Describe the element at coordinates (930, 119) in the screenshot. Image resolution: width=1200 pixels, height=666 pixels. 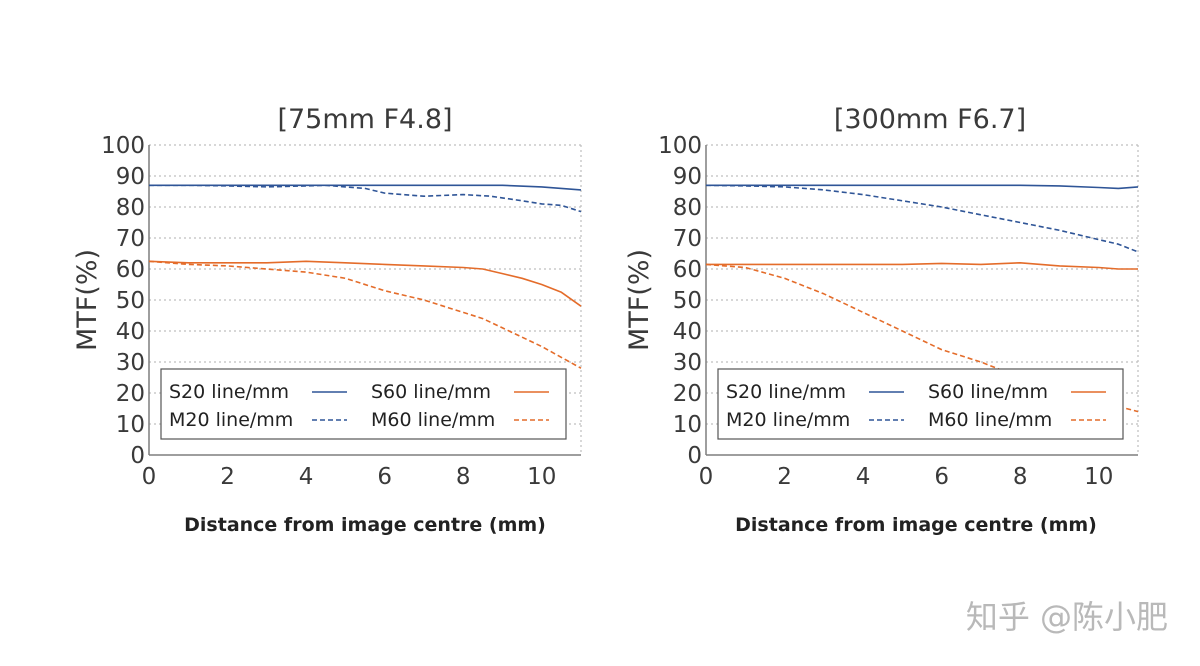
I see `chart-title: [300mm F6.7]` at that location.